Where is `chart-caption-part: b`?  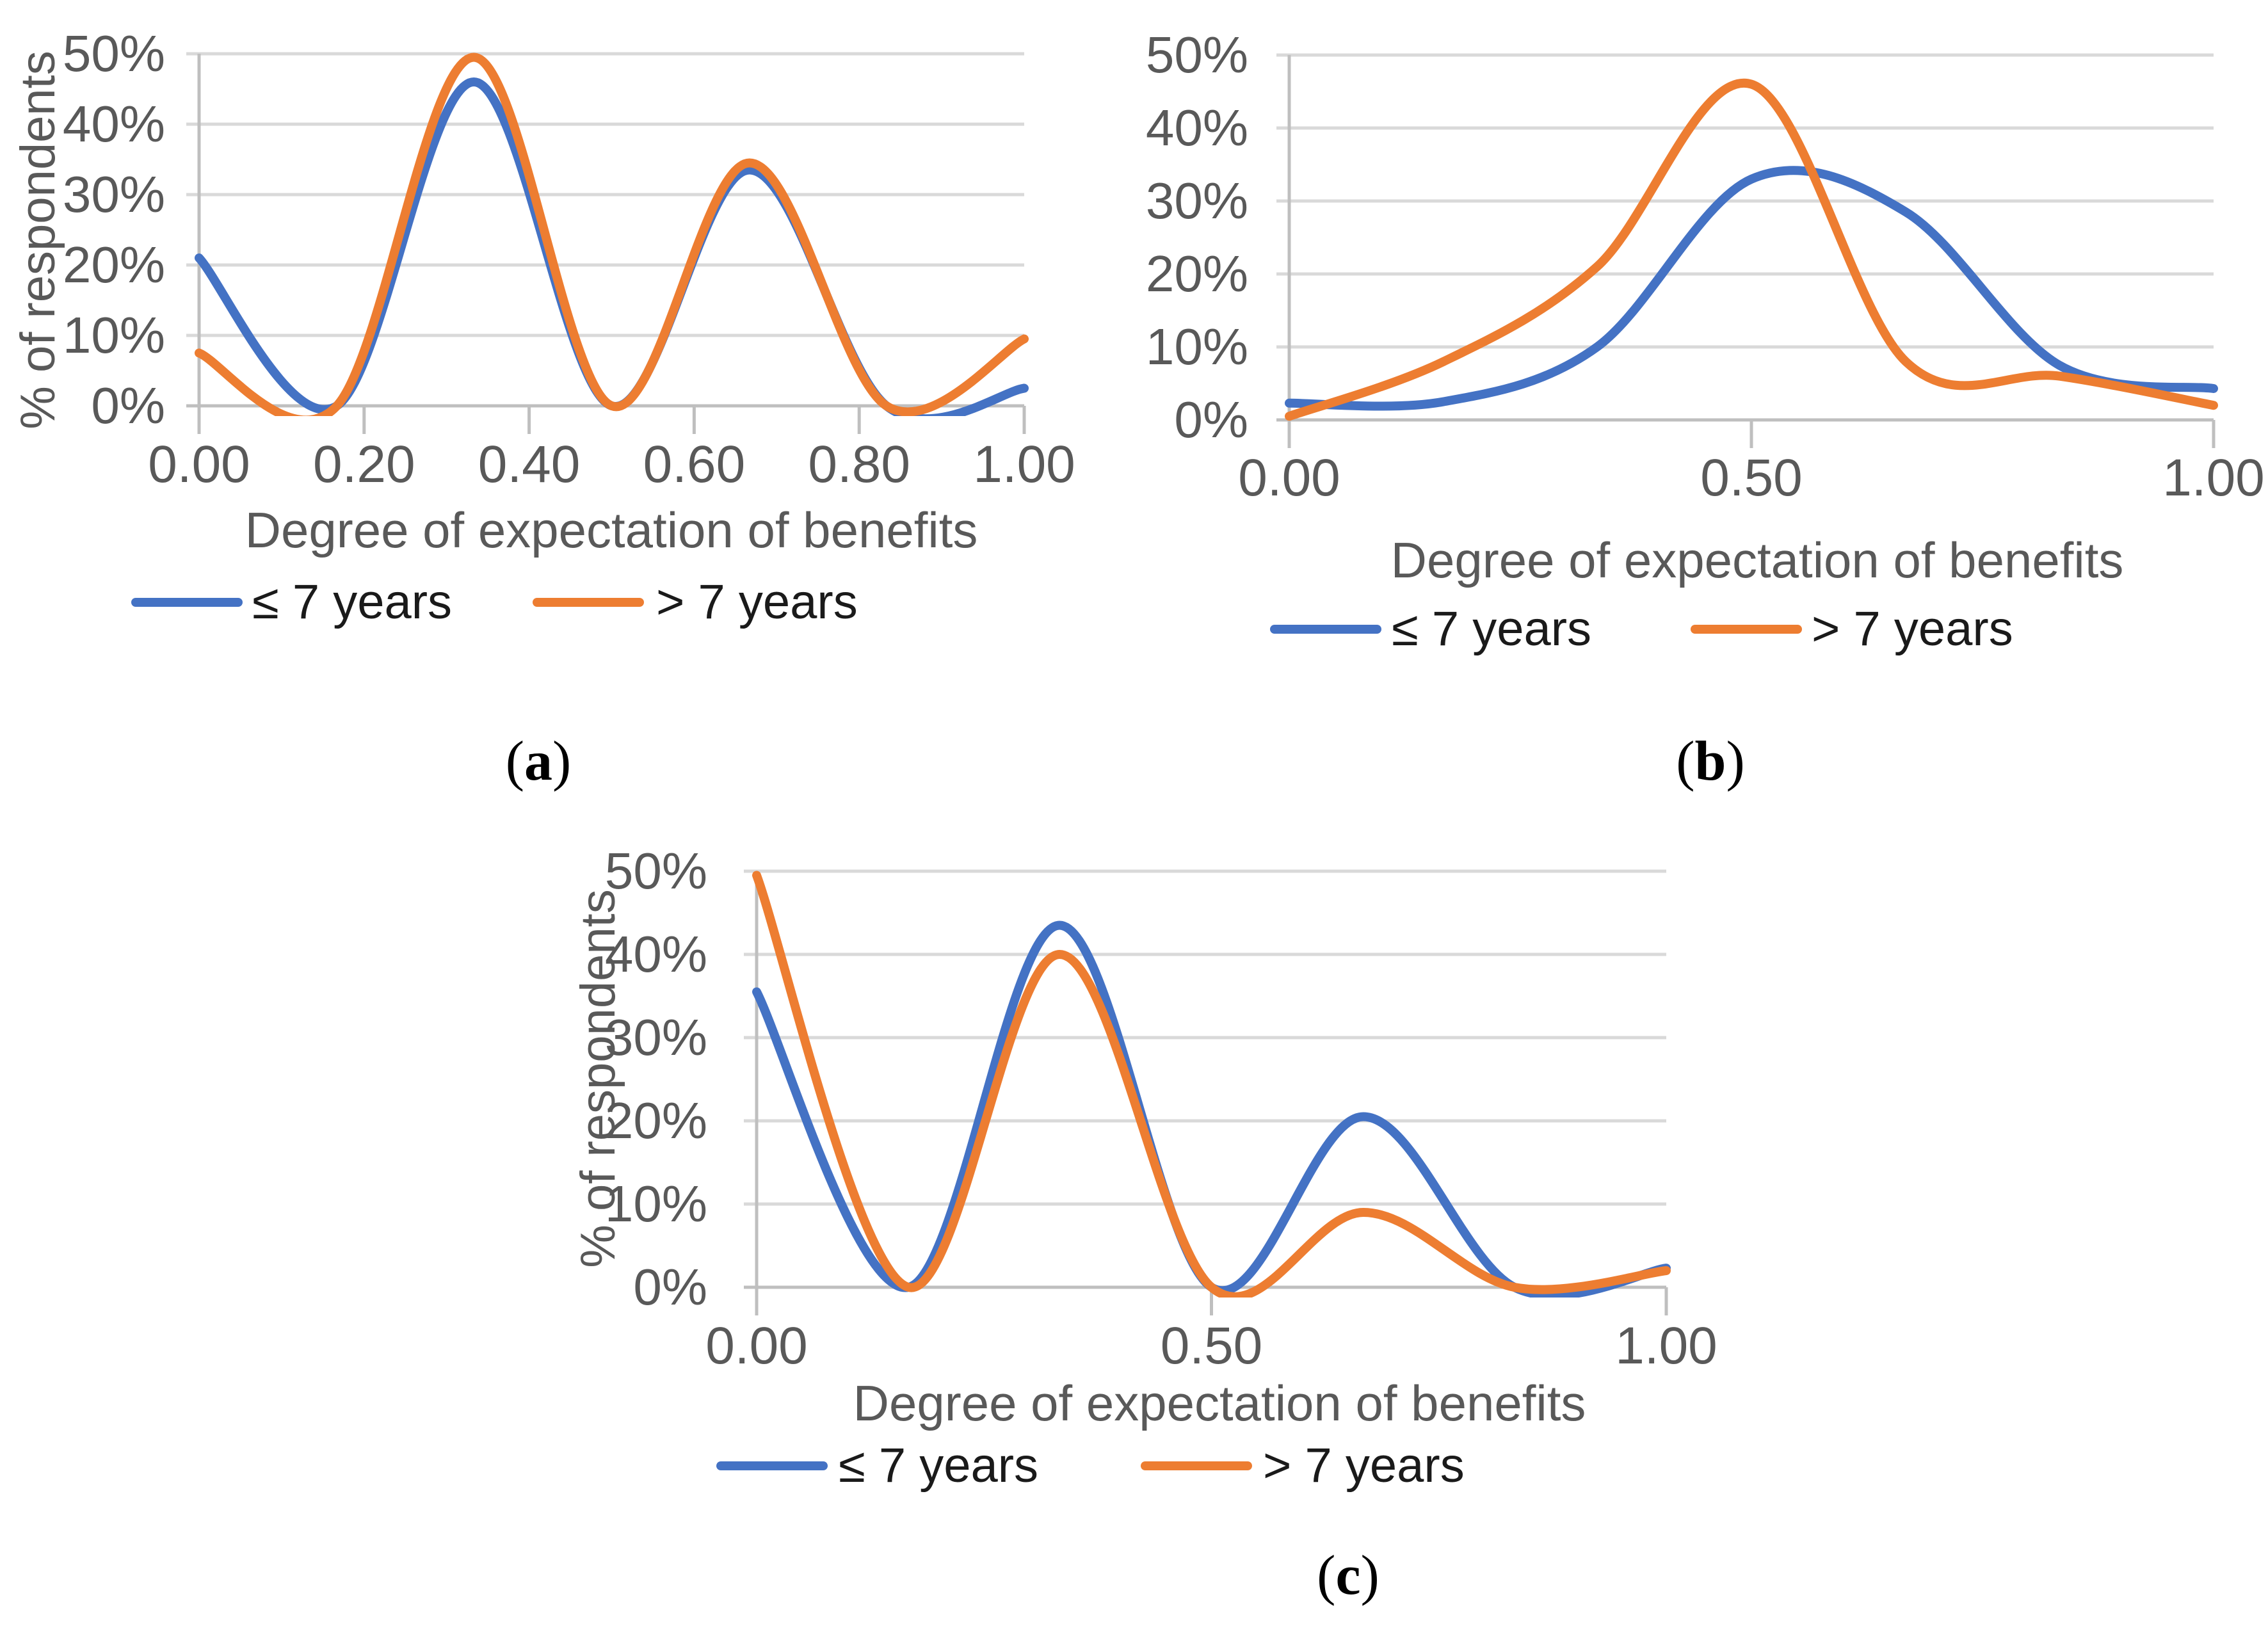
chart-caption-part: b is located at coordinates (1710, 761).